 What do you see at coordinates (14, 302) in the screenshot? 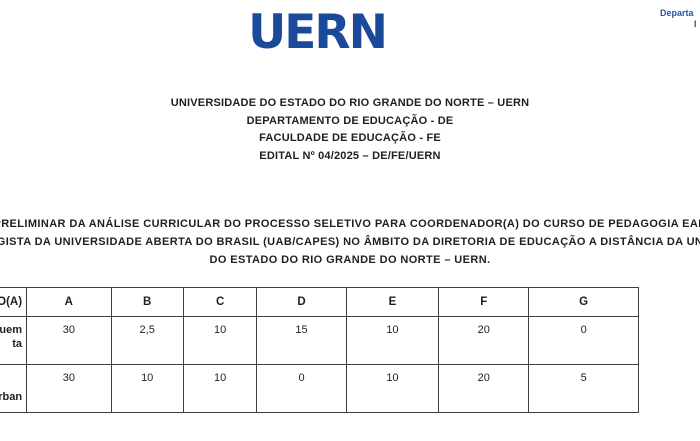
I see `col-header-candidate: O(A)` at bounding box center [14, 302].